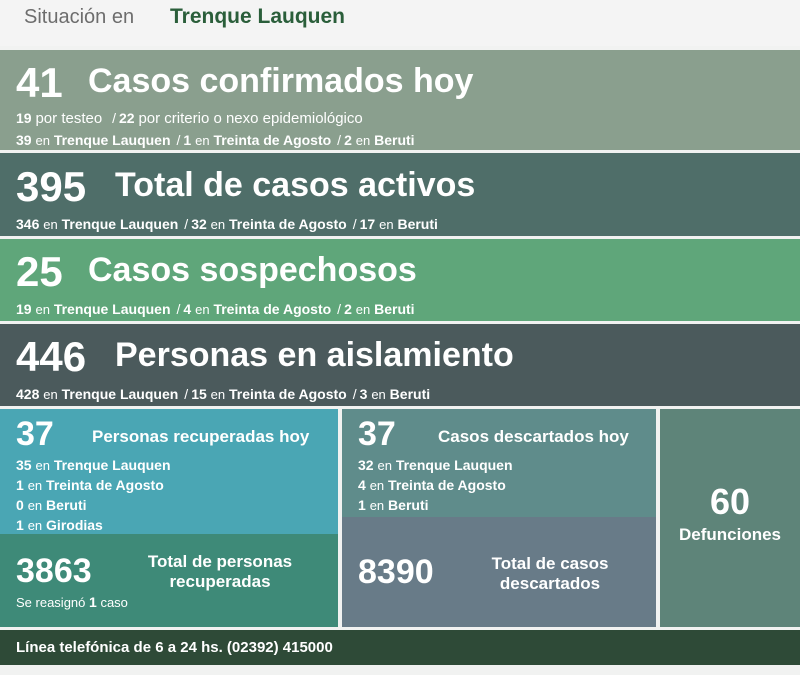 The image size is (800, 675). What do you see at coordinates (28, 224) in the screenshot?
I see `town-count: 346` at bounding box center [28, 224].